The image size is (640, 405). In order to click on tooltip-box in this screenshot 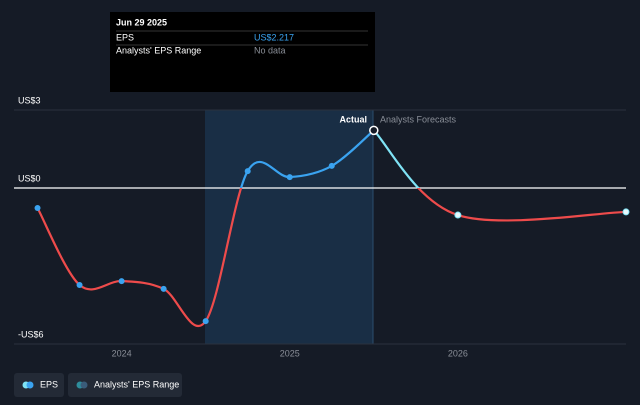, I will do `click(242, 52)`.